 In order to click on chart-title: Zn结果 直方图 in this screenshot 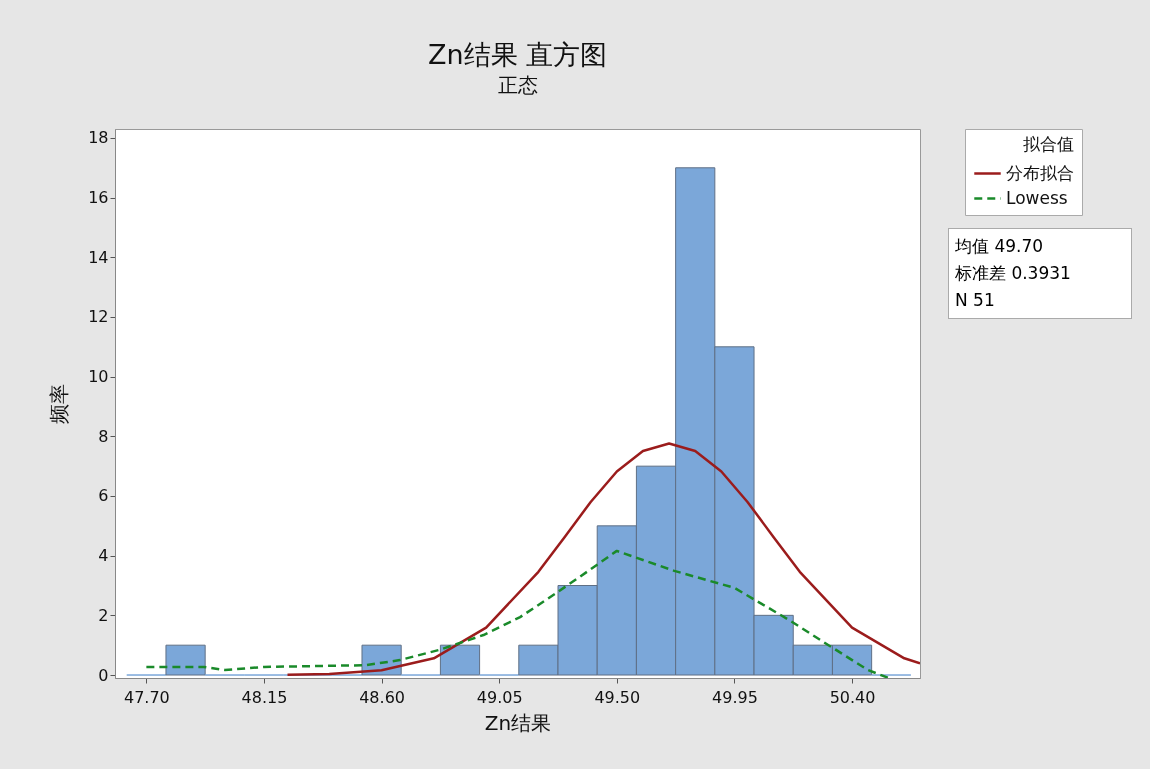, I will do `click(517, 54)`.